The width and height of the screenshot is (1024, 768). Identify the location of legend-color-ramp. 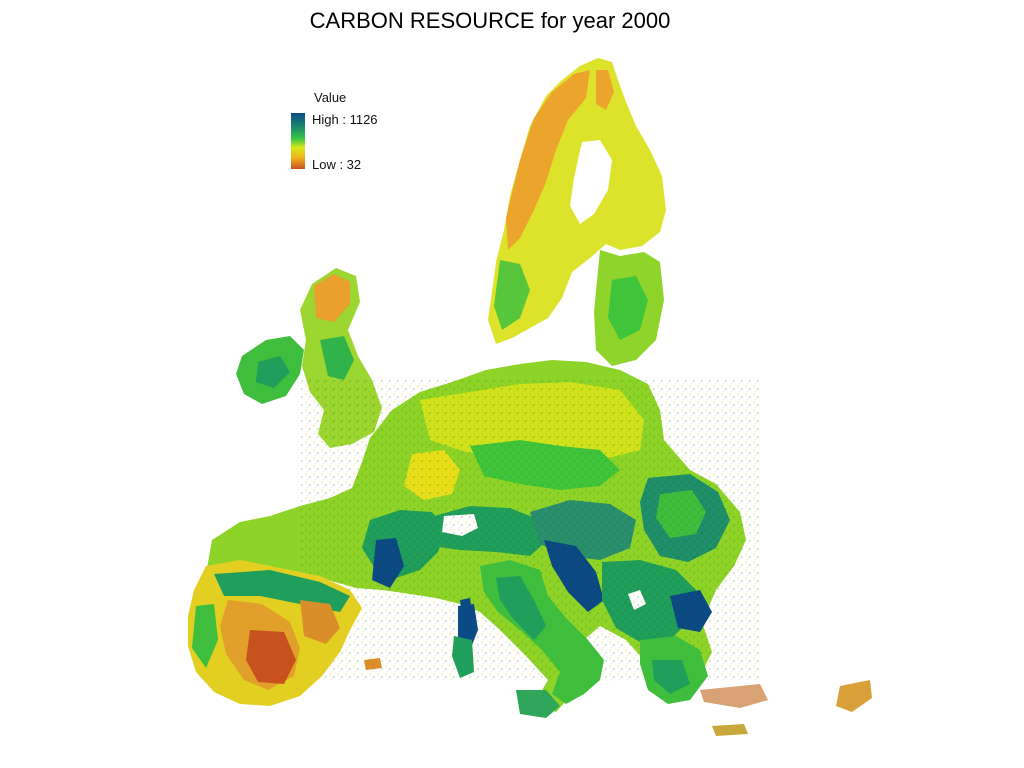
(298, 141).